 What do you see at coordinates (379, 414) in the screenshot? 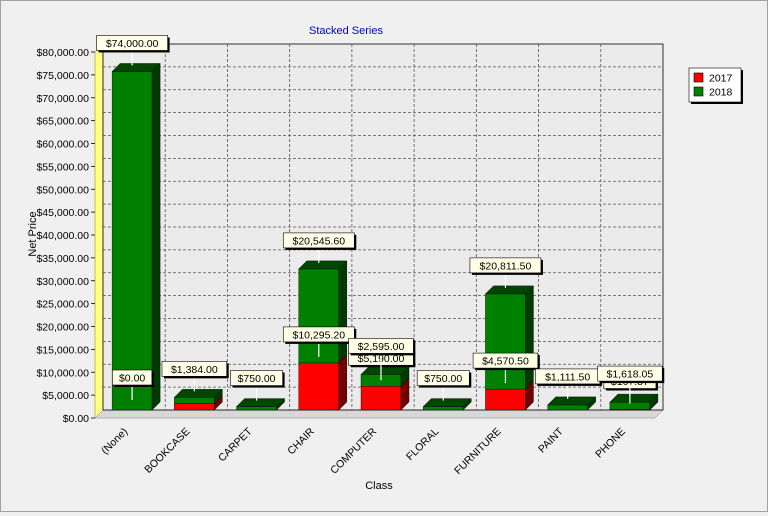
I see `floor` at bounding box center [379, 414].